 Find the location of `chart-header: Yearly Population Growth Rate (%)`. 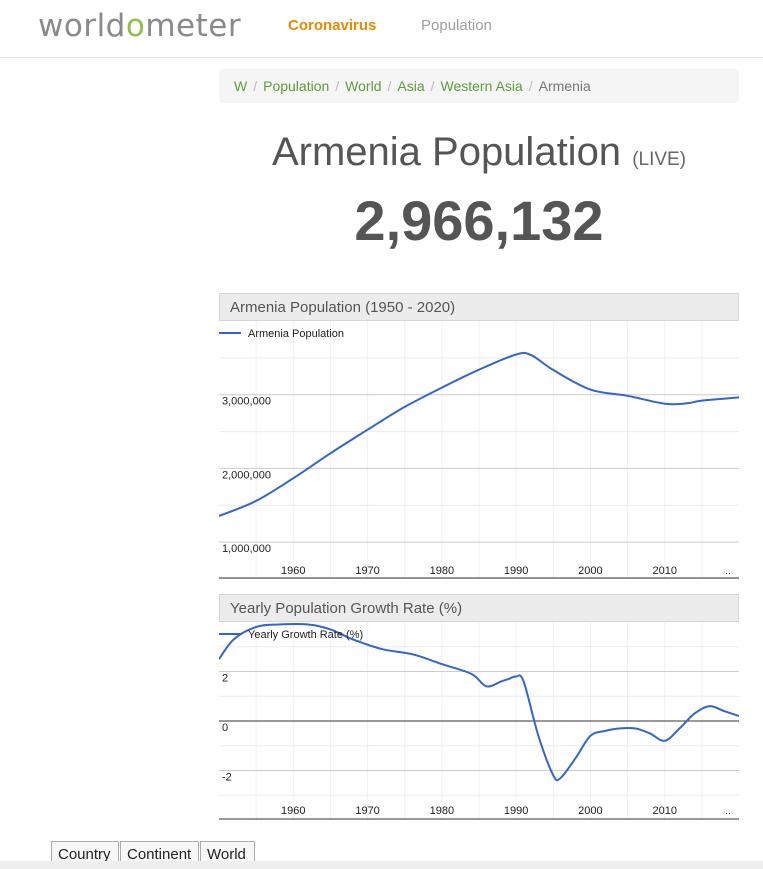

chart-header: Yearly Population Growth Rate (%) is located at coordinates (479, 608).